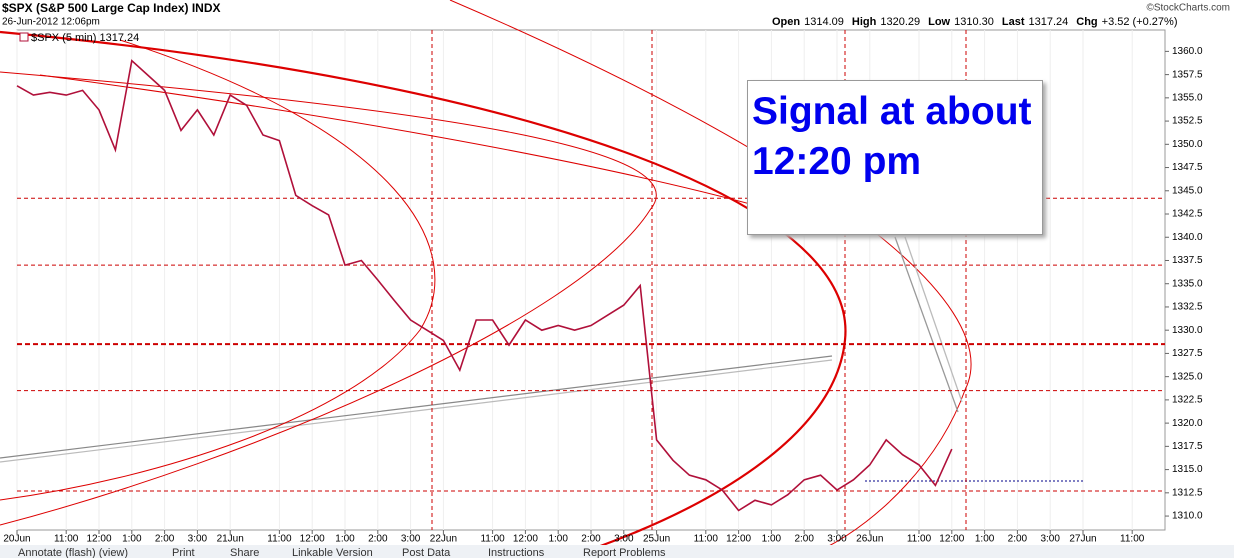 Image resolution: width=1234 pixels, height=558 pixels. I want to click on toolbar-item: Print, so click(183, 552).